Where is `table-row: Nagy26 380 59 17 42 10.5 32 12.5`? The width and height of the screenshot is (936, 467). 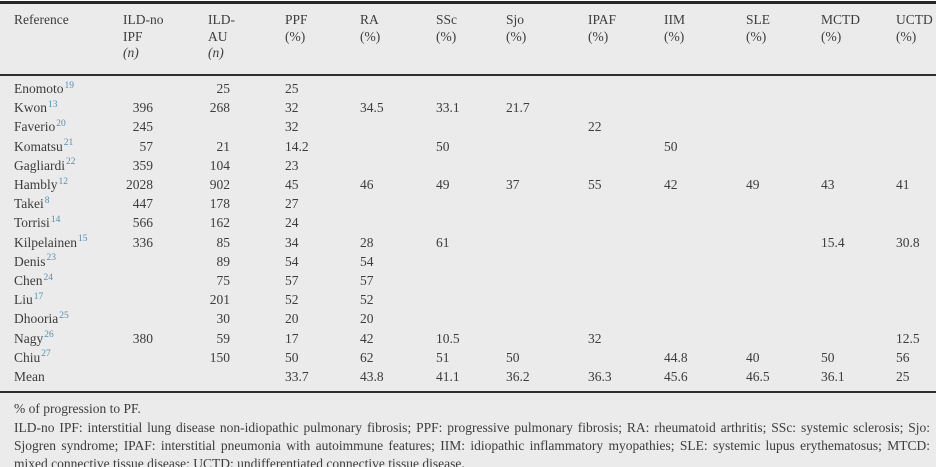
table-row: Nagy26 380 59 17 42 10.5 32 12.5 is located at coordinates (468, 338).